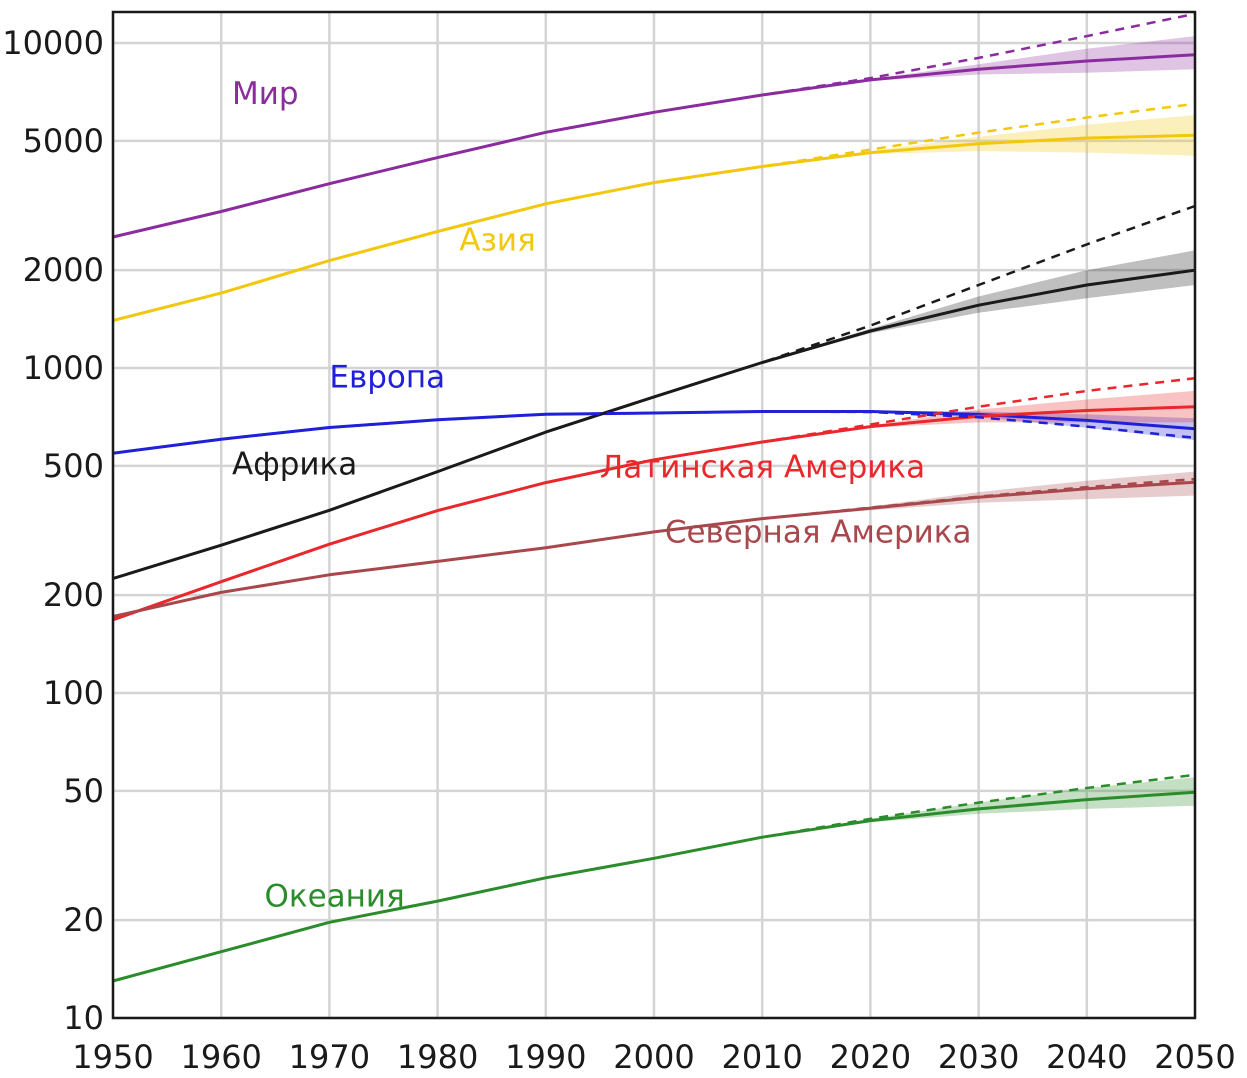 Image resolution: width=1247 pixels, height=1078 pixels. Describe the element at coordinates (545, 1057) in the screenshot. I see `x-tick-label: 1990` at that location.